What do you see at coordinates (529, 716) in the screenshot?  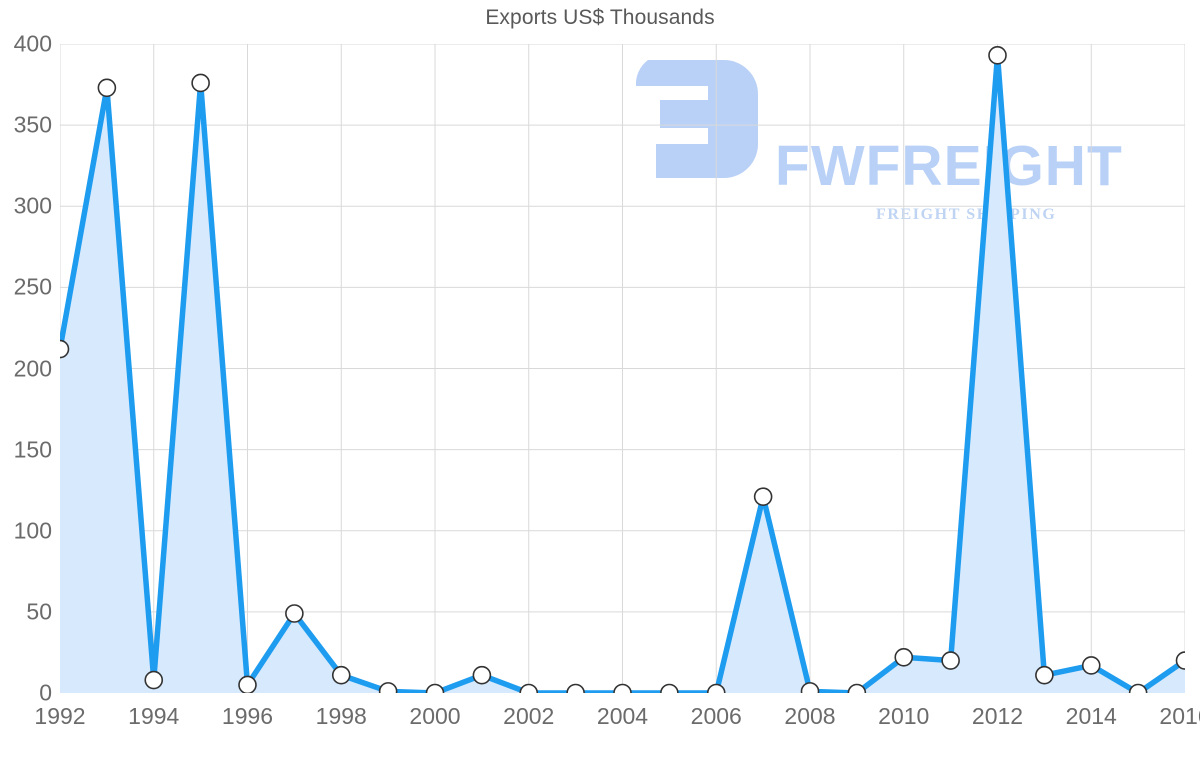 I see `x-axis-tick-label: 2002` at bounding box center [529, 716].